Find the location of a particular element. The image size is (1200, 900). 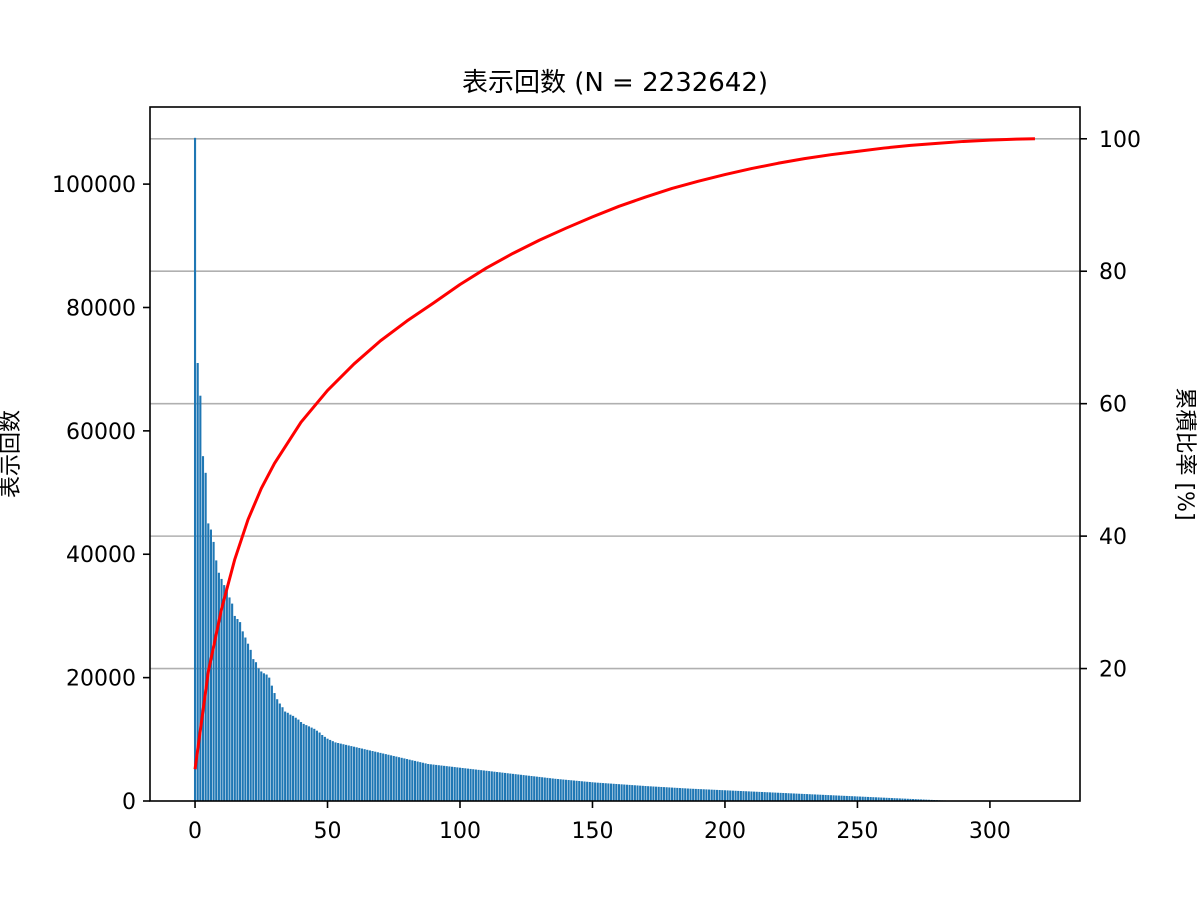

y2-tick-label-40: 40 is located at coordinates (1113, 537).